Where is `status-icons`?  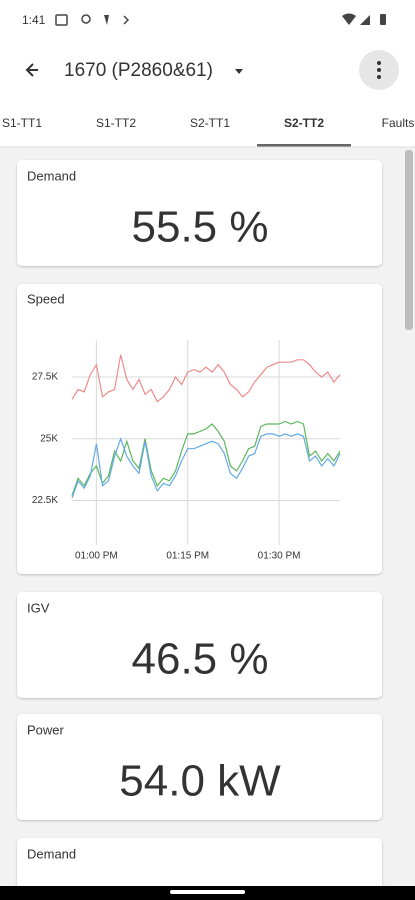 status-icons is located at coordinates (220, 19).